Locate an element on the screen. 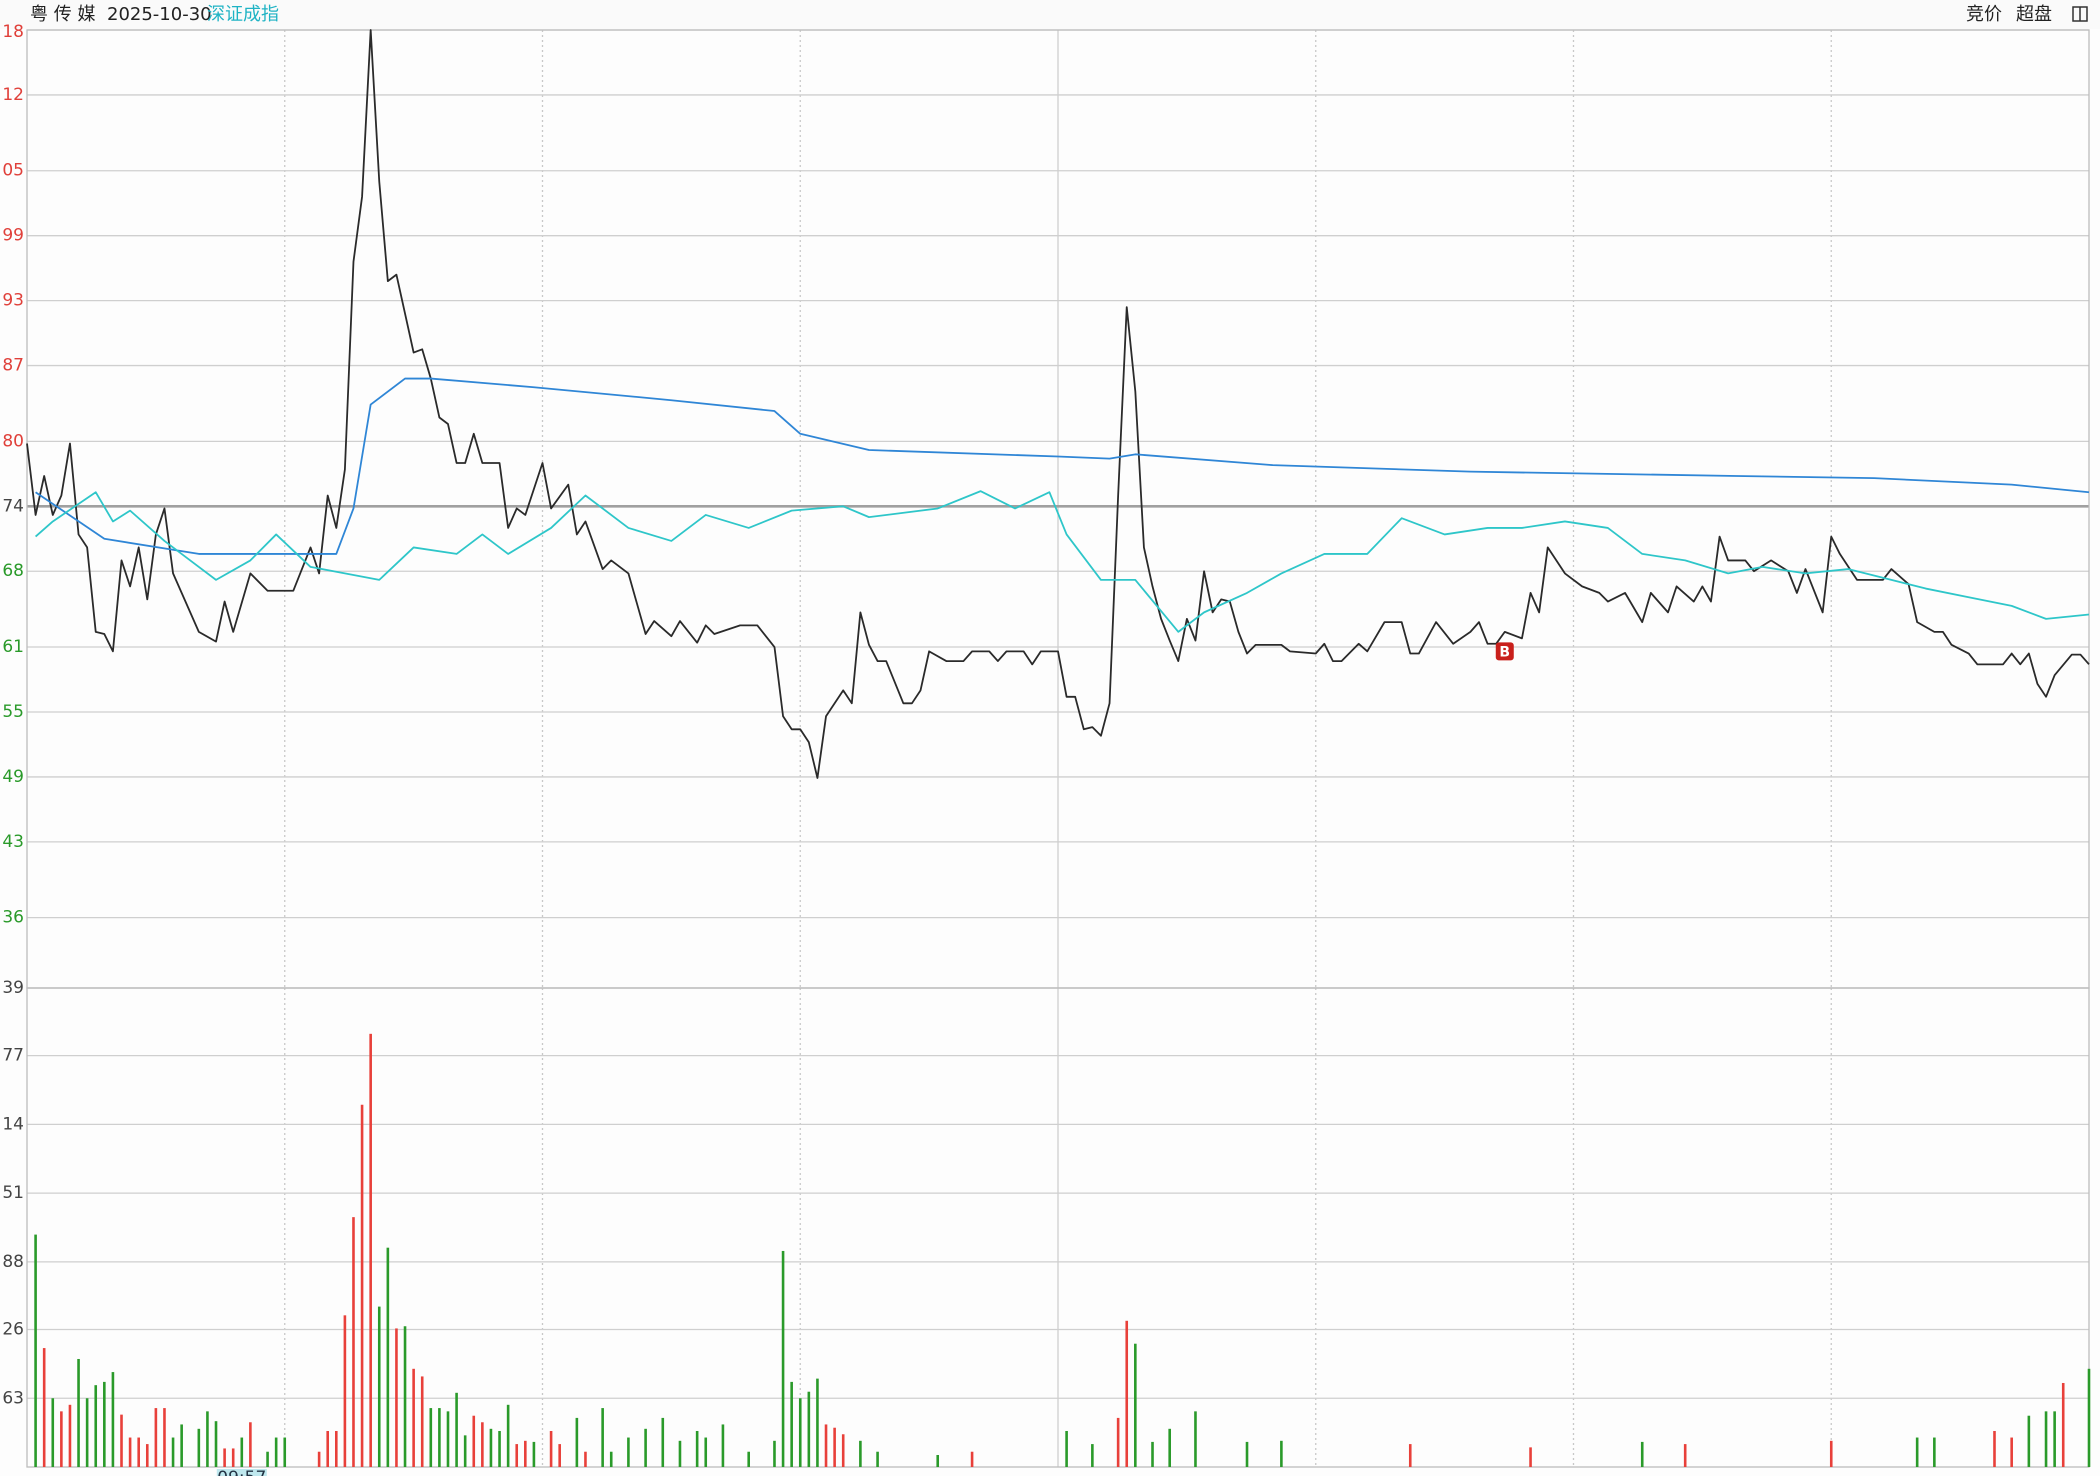 This screenshot has height=1476, width=2100. y-tick-label: 05 is located at coordinates (13, 171).